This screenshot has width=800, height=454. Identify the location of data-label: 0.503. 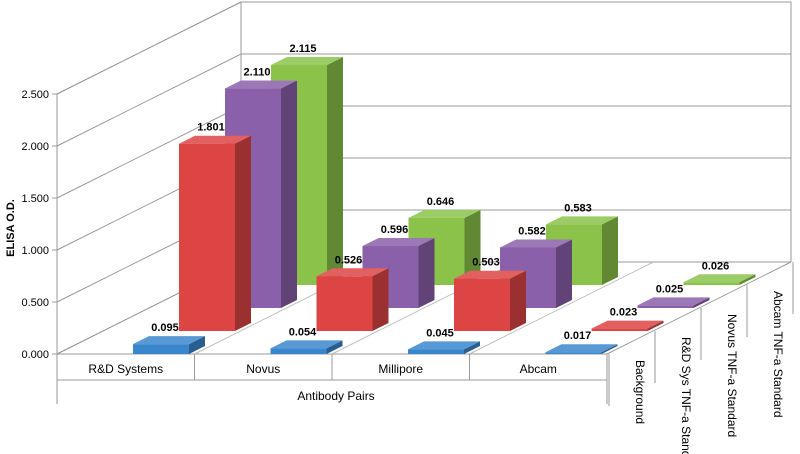
(486, 263).